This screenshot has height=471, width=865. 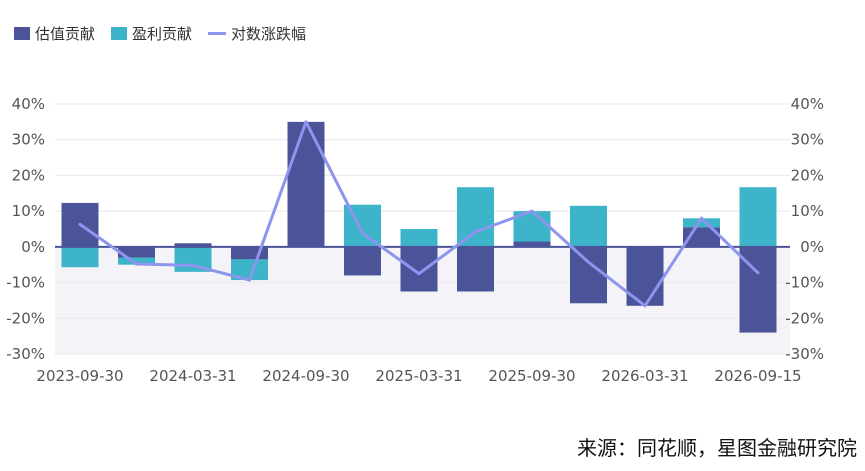 I want to click on y-axis-right: -30% -20% -10% 0% 10% 20% 30% 40%, so click(x=804, y=229).